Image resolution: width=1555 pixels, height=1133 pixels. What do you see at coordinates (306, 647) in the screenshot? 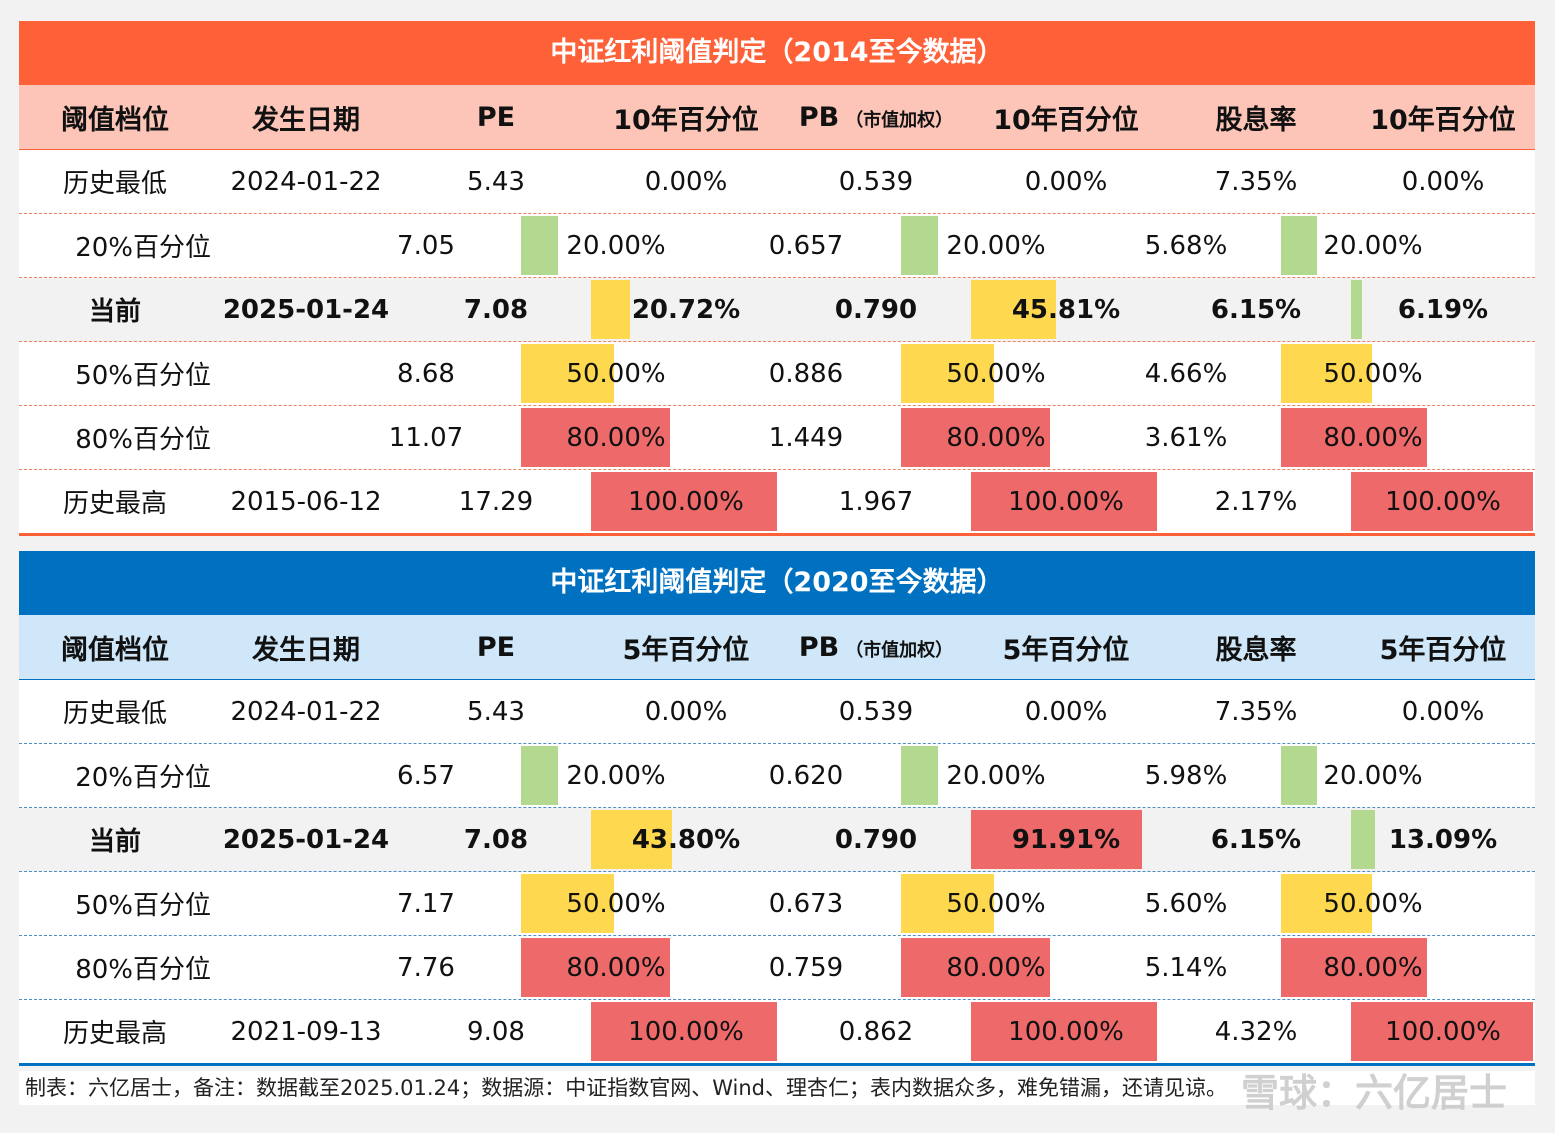
I see `column-header: 发生日期` at bounding box center [306, 647].